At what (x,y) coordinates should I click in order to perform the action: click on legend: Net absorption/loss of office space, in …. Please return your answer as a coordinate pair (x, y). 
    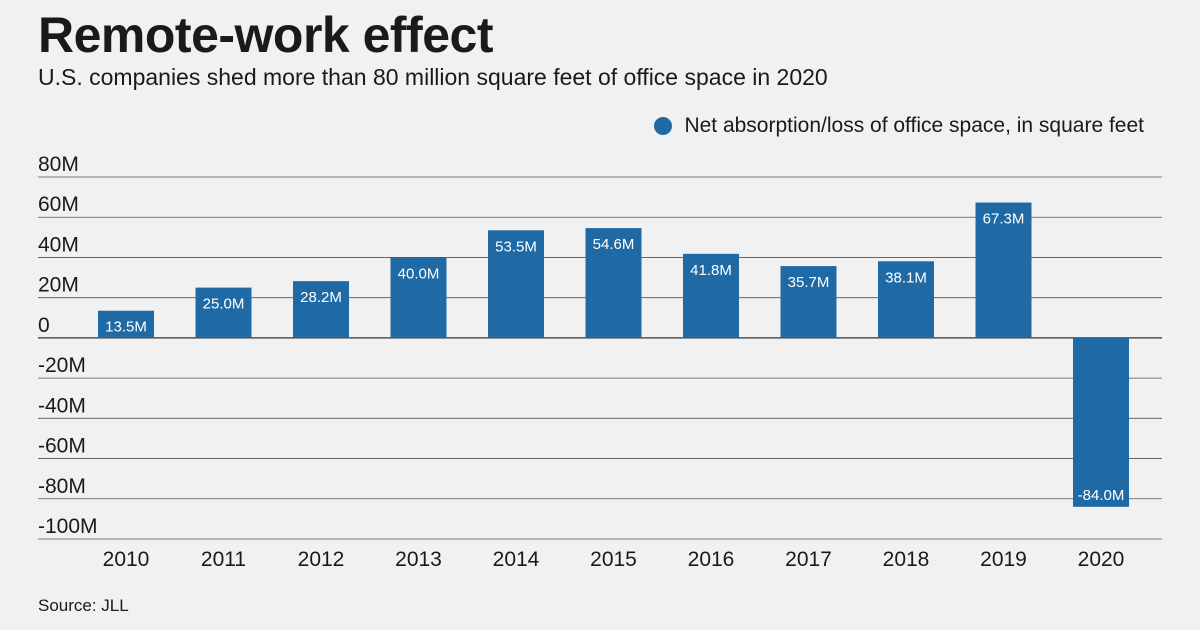
    Looking at the image, I should click on (899, 126).